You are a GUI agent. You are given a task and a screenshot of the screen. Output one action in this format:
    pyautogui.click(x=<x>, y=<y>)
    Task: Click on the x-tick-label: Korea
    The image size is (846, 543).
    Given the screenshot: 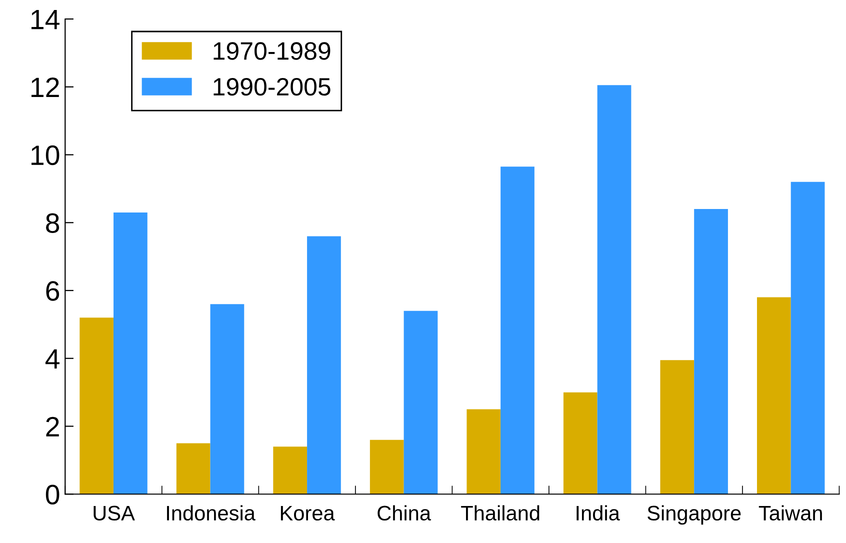 What is the action you would take?
    pyautogui.click(x=307, y=513)
    